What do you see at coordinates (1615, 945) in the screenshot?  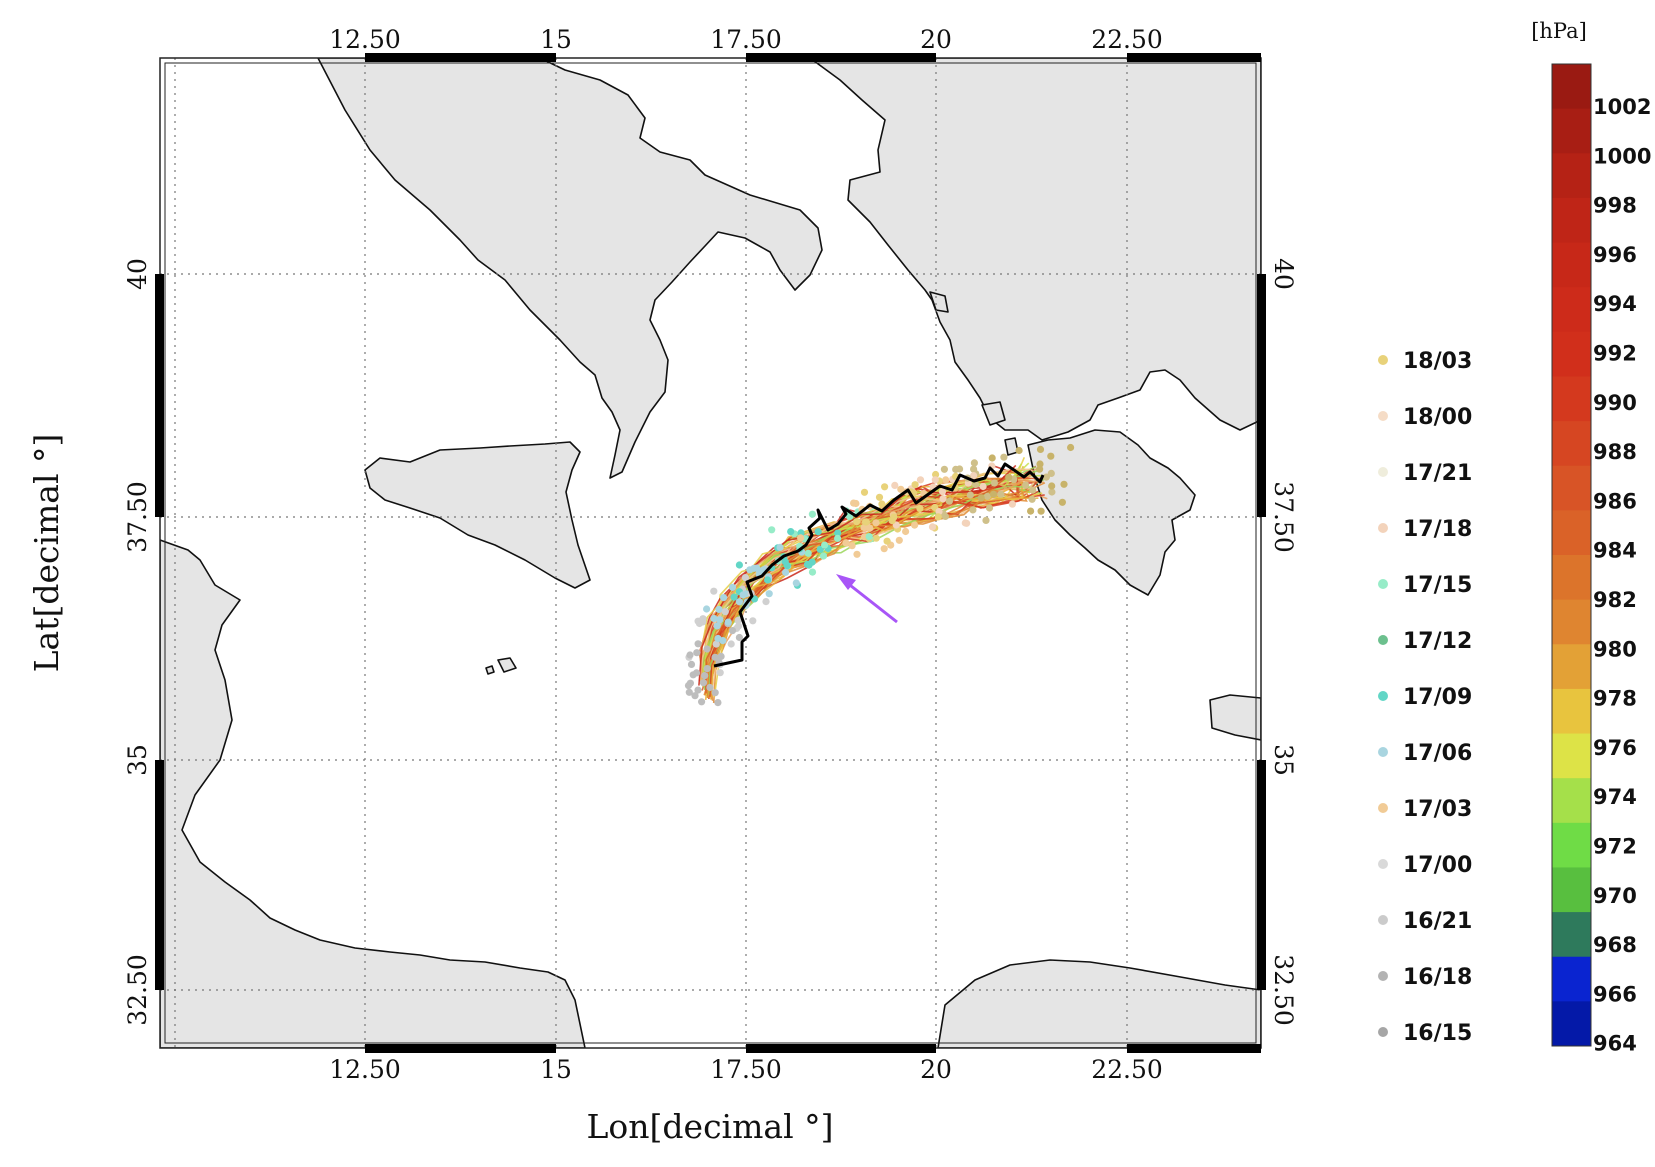 I see `colorbar-label-968: 968` at bounding box center [1615, 945].